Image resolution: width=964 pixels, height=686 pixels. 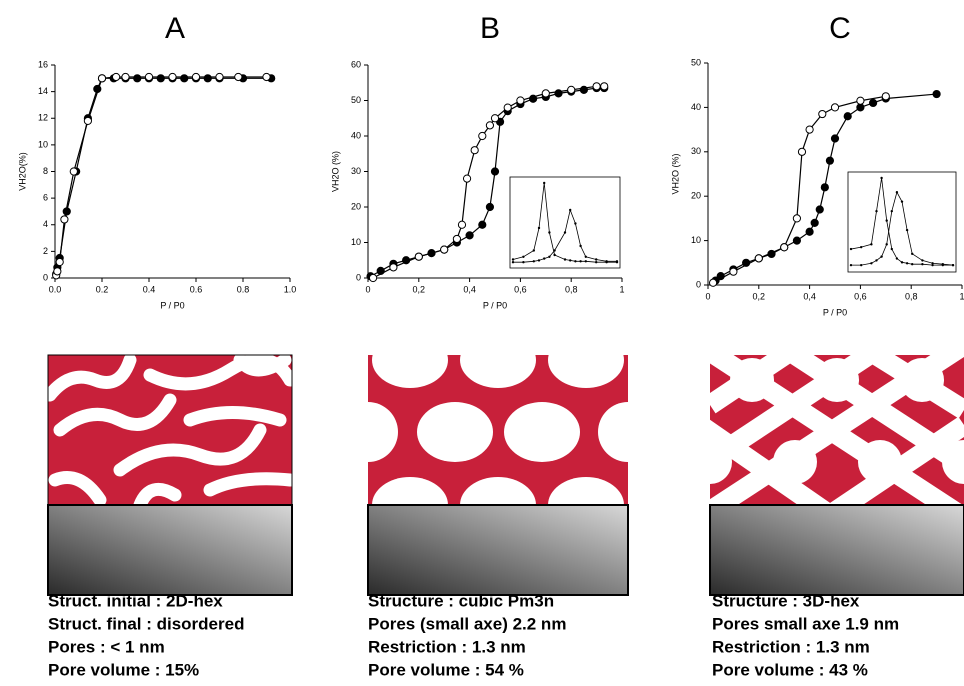 I want to click on series-line, so click(x=161, y=176).